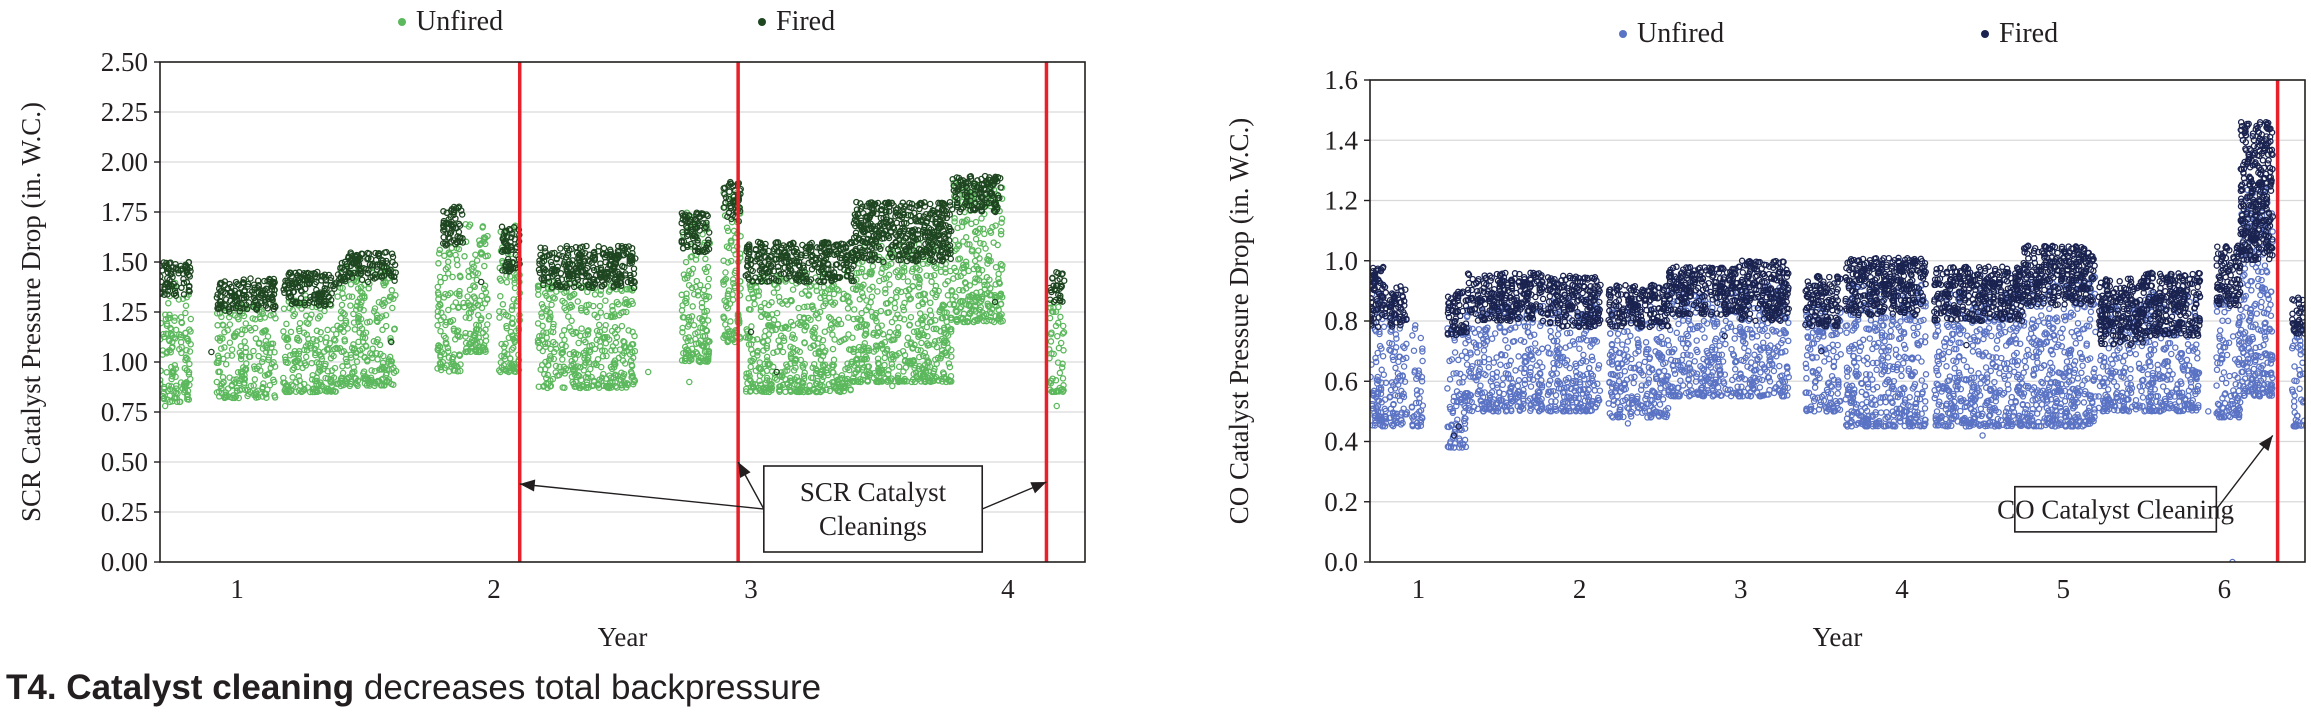 Image resolution: width=2311 pixels, height=726 pixels. Describe the element at coordinates (237, 589) in the screenshot. I see `x-tick-label: 1` at that location.